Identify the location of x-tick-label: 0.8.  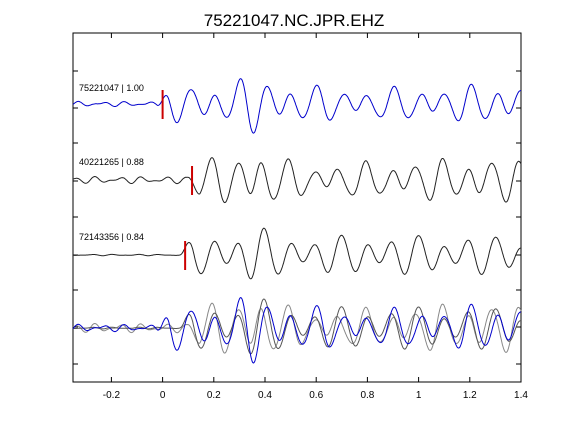
(367, 395).